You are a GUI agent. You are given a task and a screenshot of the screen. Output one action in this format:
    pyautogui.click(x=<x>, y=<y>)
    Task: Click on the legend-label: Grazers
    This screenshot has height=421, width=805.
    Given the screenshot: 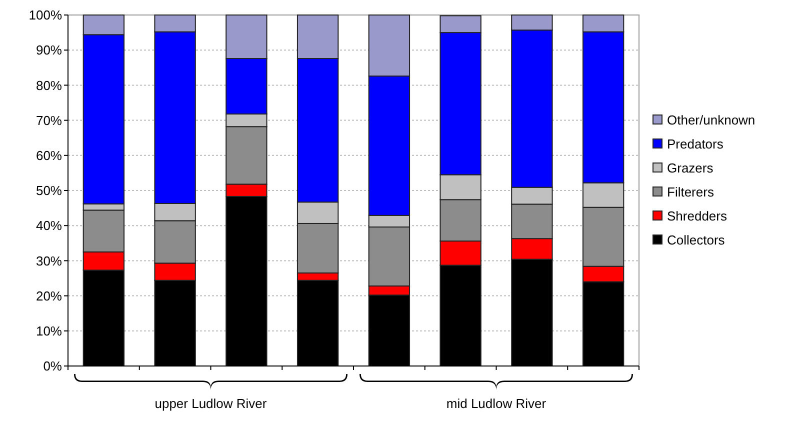 What is the action you would take?
    pyautogui.click(x=690, y=168)
    